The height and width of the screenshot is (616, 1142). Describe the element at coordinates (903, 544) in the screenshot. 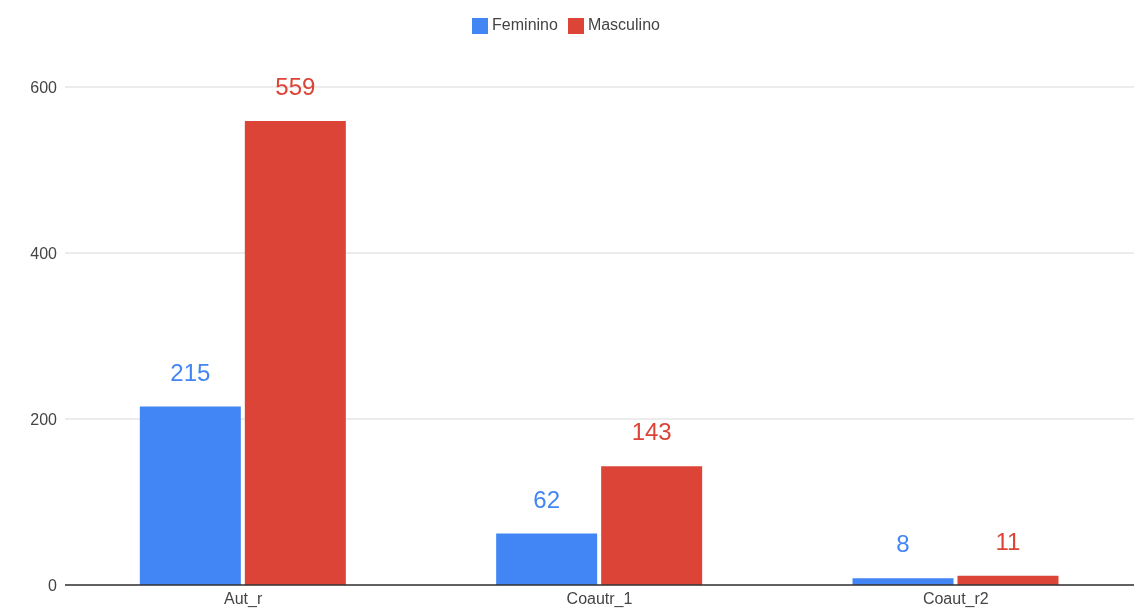

I see `data-label: 8` at that location.